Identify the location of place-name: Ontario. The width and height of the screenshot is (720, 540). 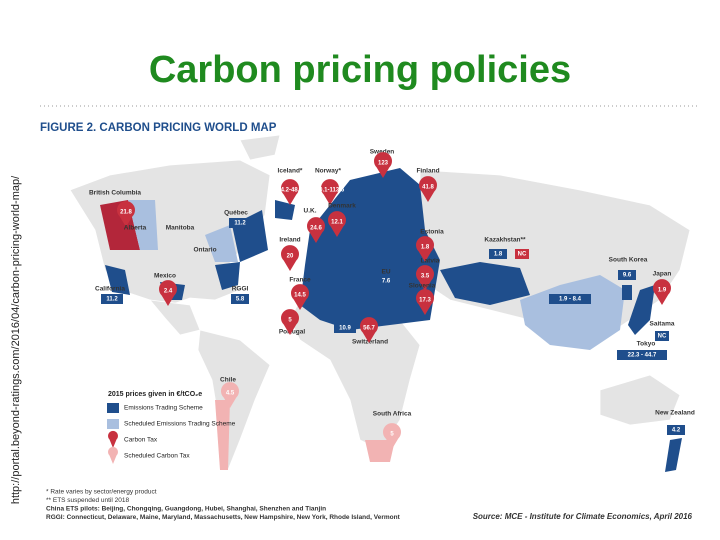
(204, 250).